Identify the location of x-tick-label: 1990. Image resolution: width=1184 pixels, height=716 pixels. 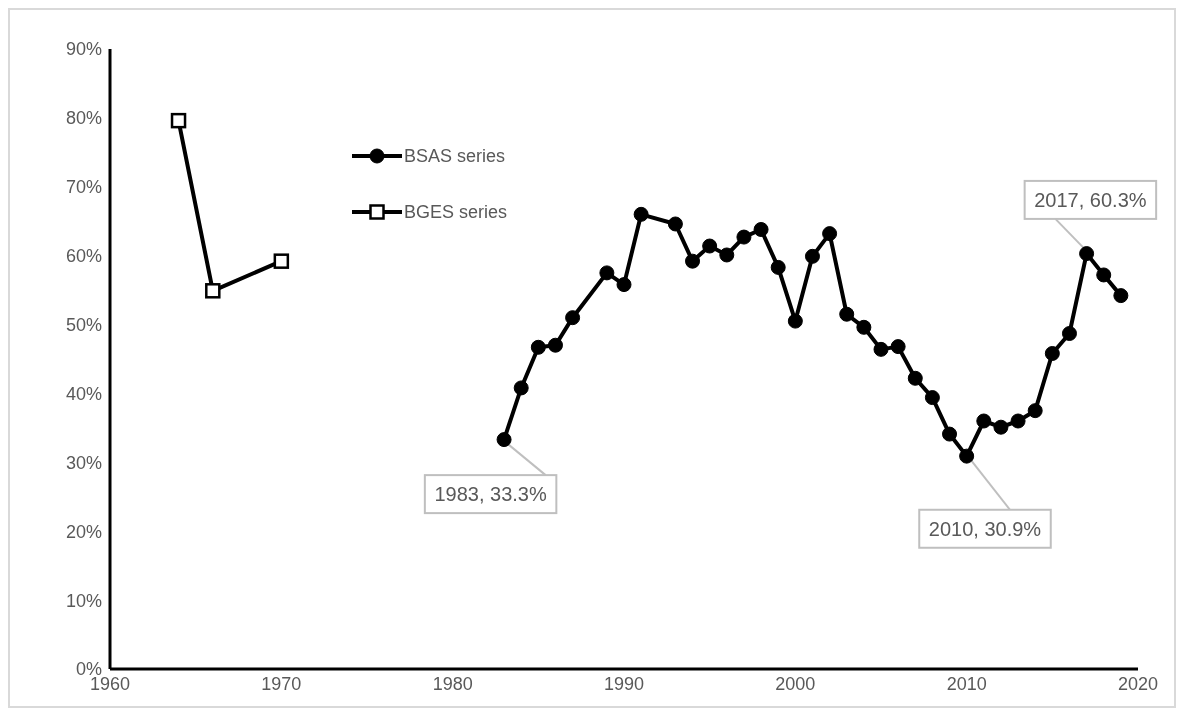
(624, 683).